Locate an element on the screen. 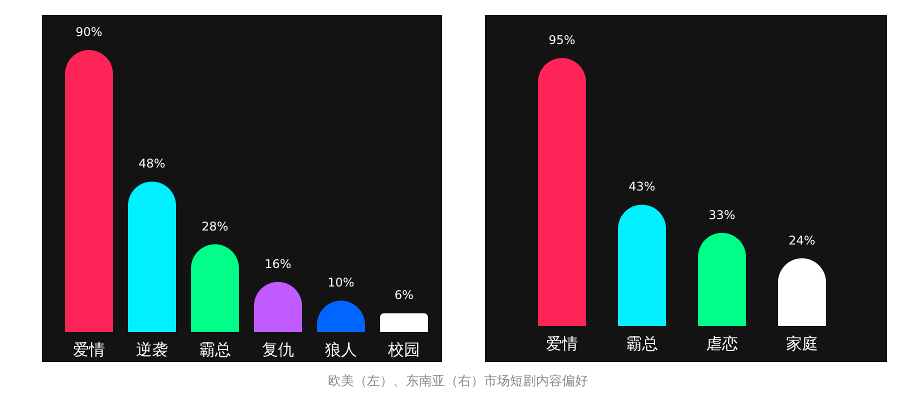 This screenshot has height=394, width=916. x-tick-label: 家庭 is located at coordinates (802, 343).